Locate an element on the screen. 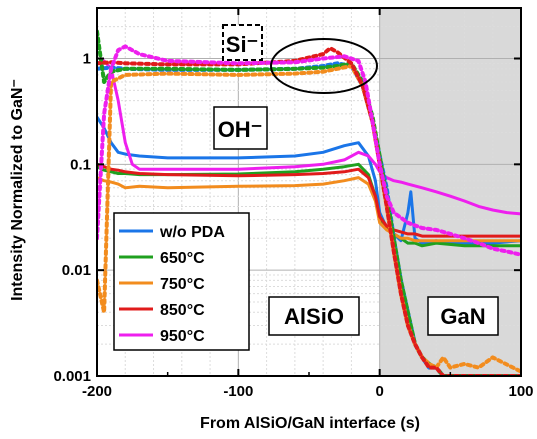 The width and height of the screenshot is (537, 439). x-tick-label: -200 is located at coordinates (97, 391).